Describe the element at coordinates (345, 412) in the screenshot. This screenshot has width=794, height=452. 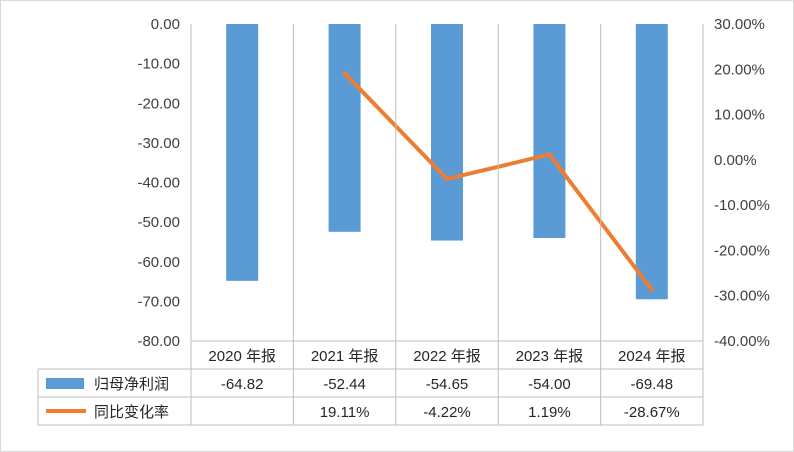
I see `change-rate-cell: 19.11%` at that location.